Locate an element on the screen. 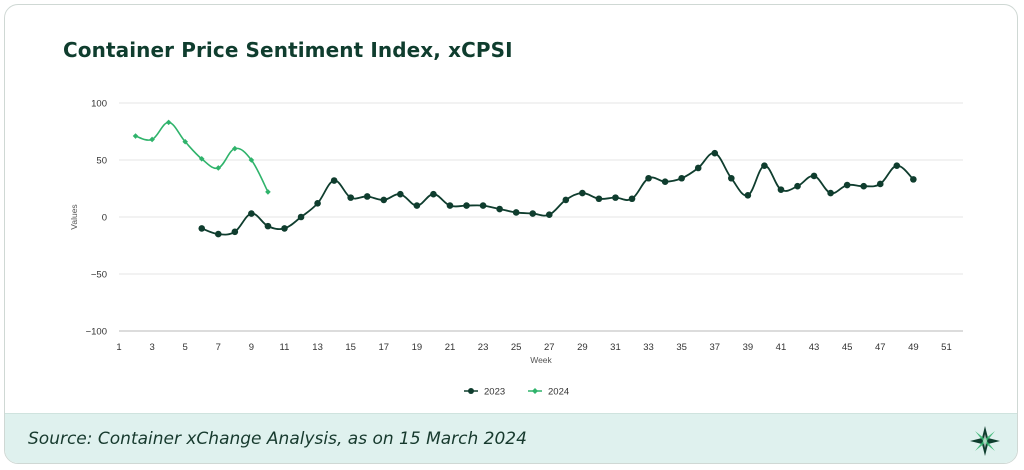 The image size is (1024, 470). x-tick-label: 31 is located at coordinates (615, 347).